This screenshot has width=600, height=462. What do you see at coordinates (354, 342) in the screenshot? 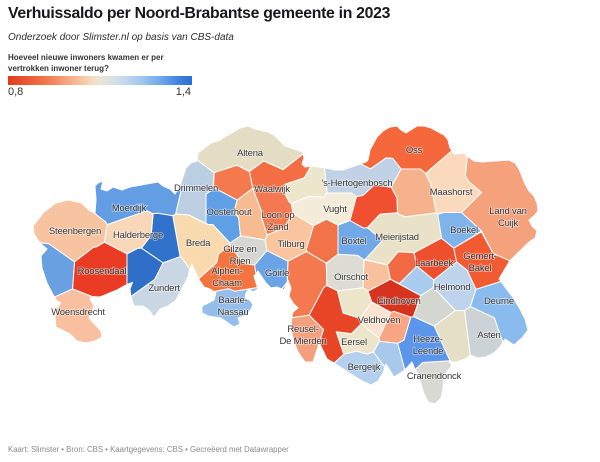
I see `svg-text: Eersel` at bounding box center [354, 342].